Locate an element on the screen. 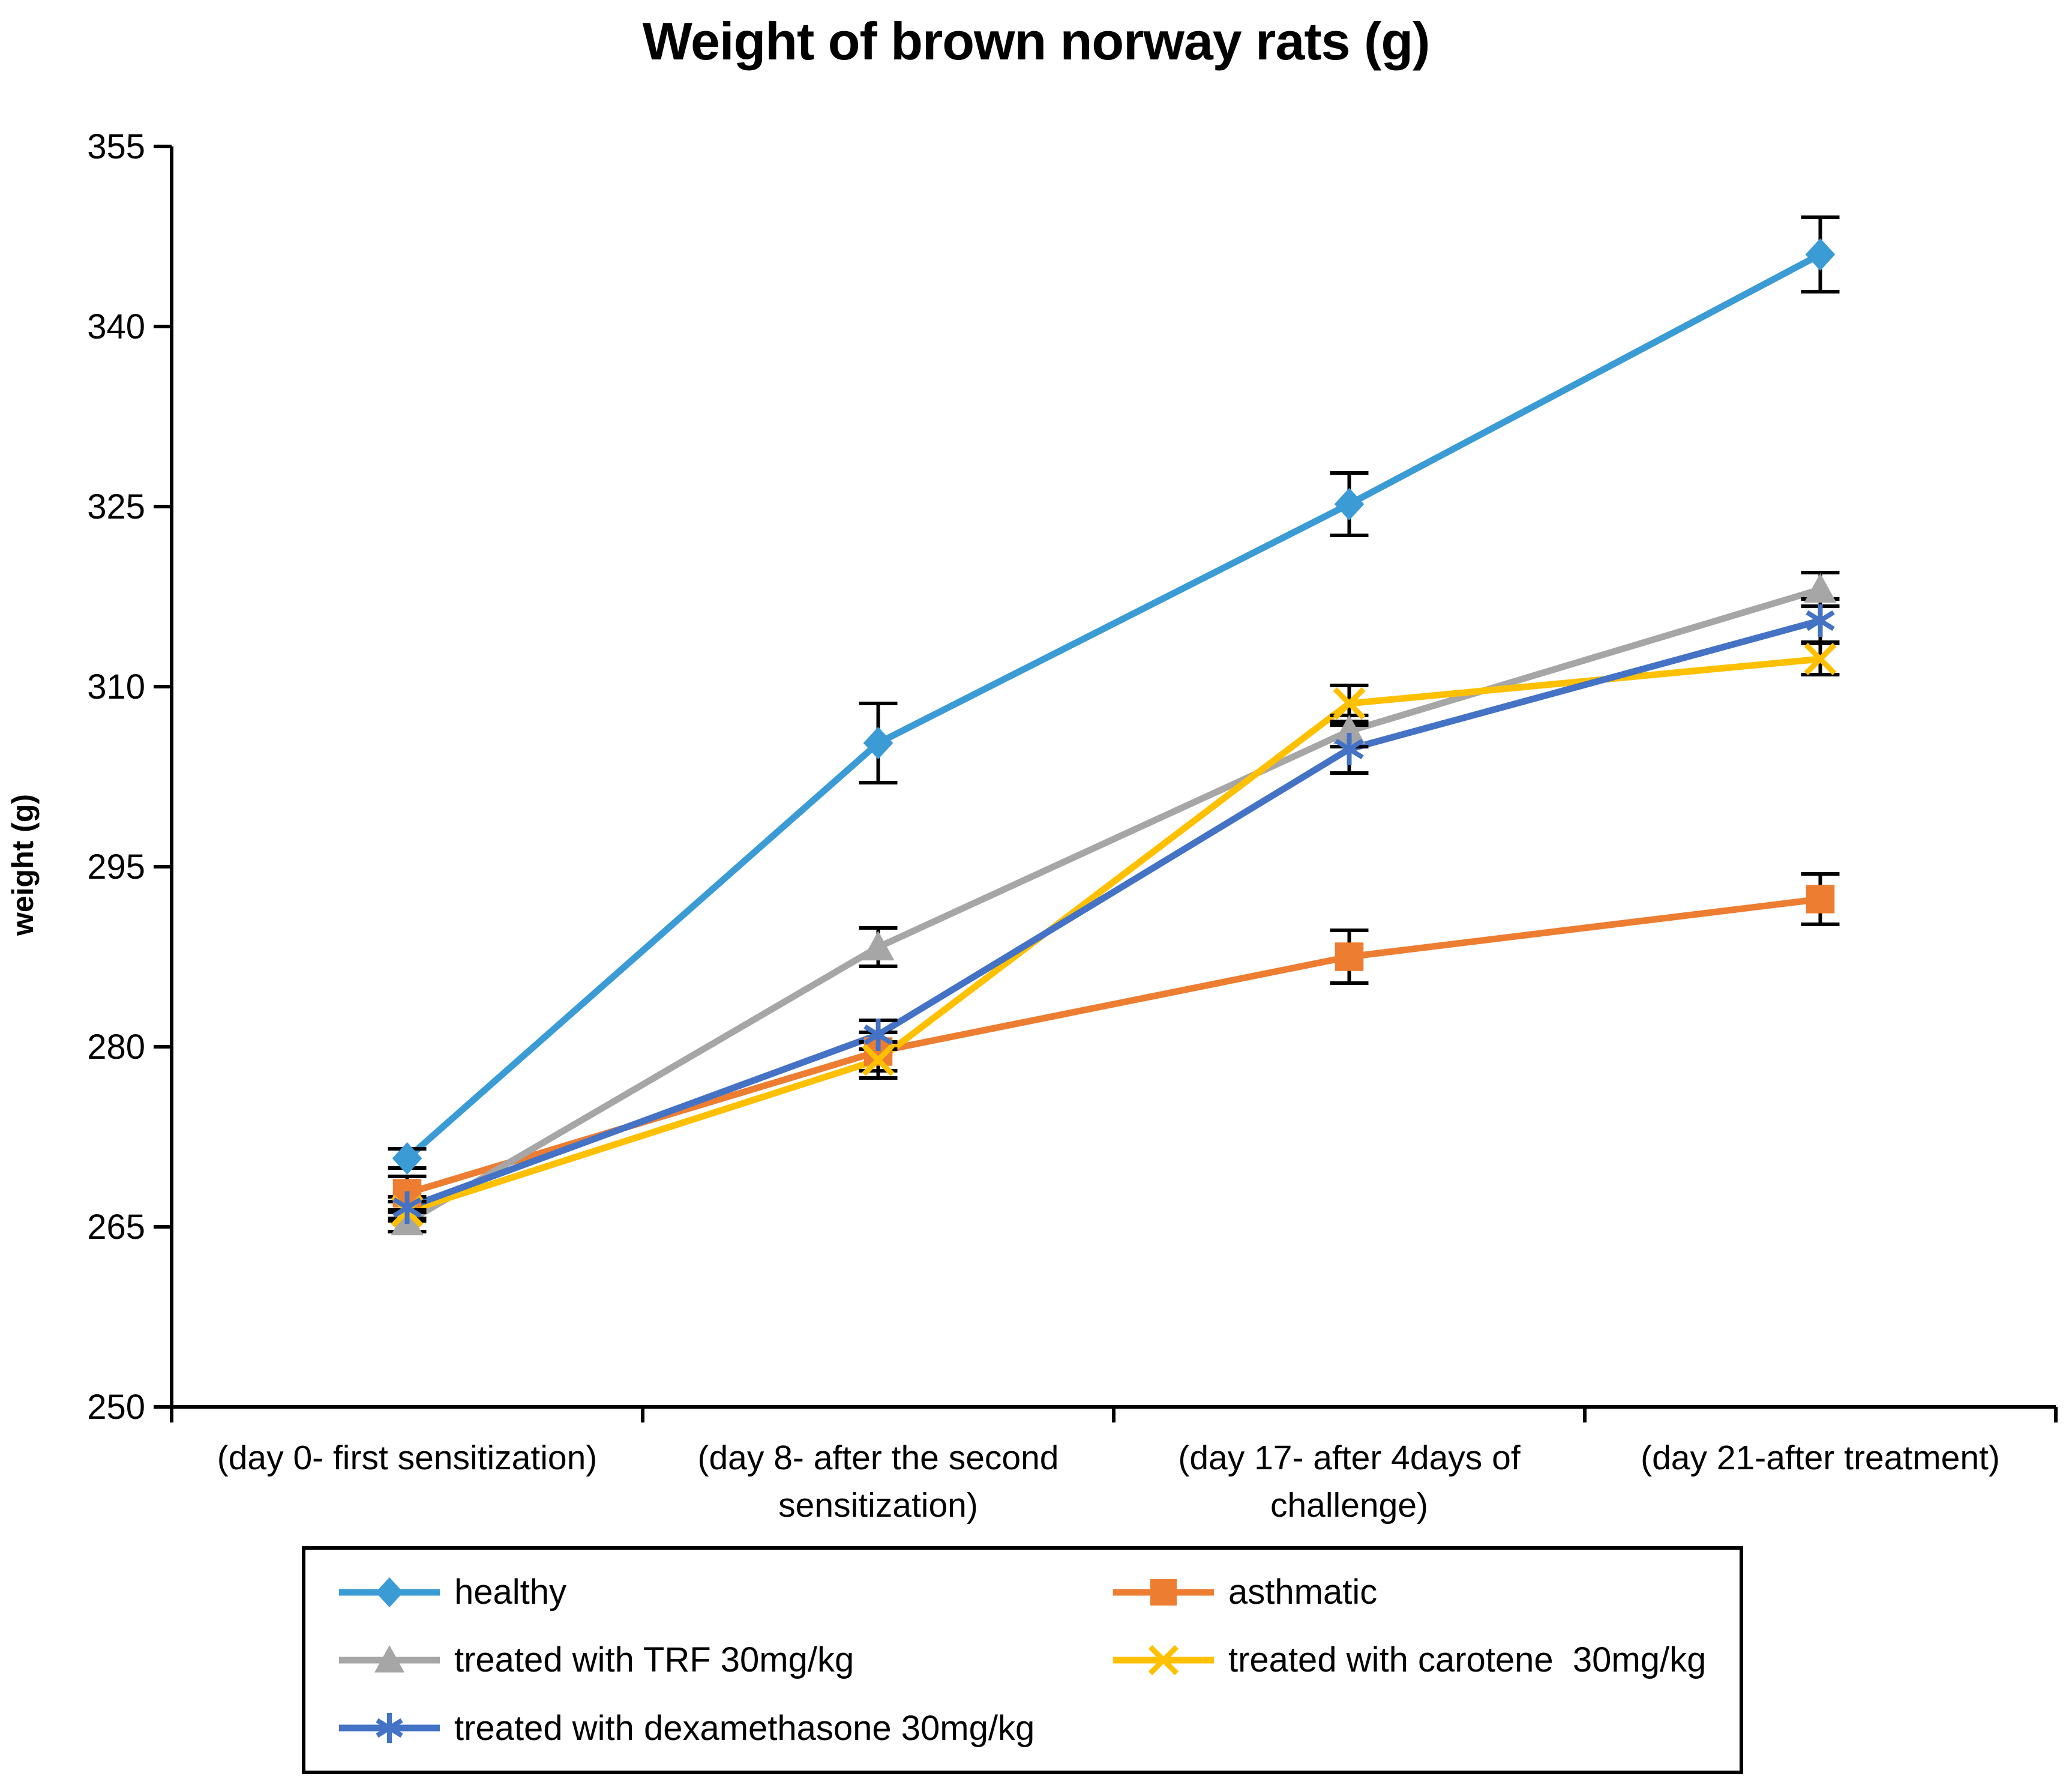 The width and height of the screenshot is (2072, 1791). chart-title: Weight of brown norway rats (g) is located at coordinates (1036, 41).